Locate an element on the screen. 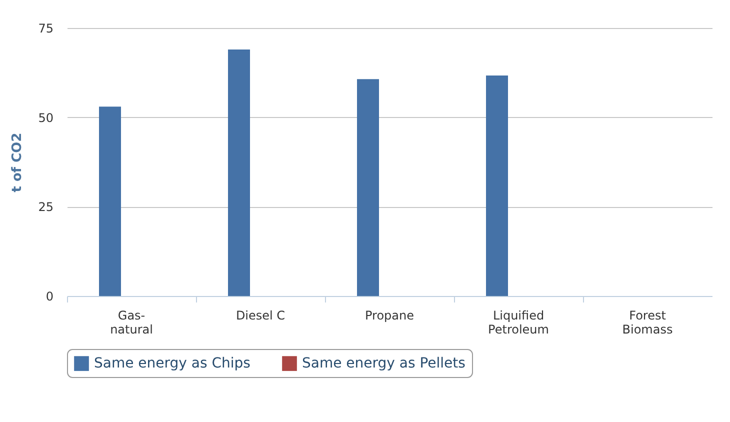 The height and width of the screenshot is (422, 730). legend-label: Same energy as Pellets is located at coordinates (384, 364).